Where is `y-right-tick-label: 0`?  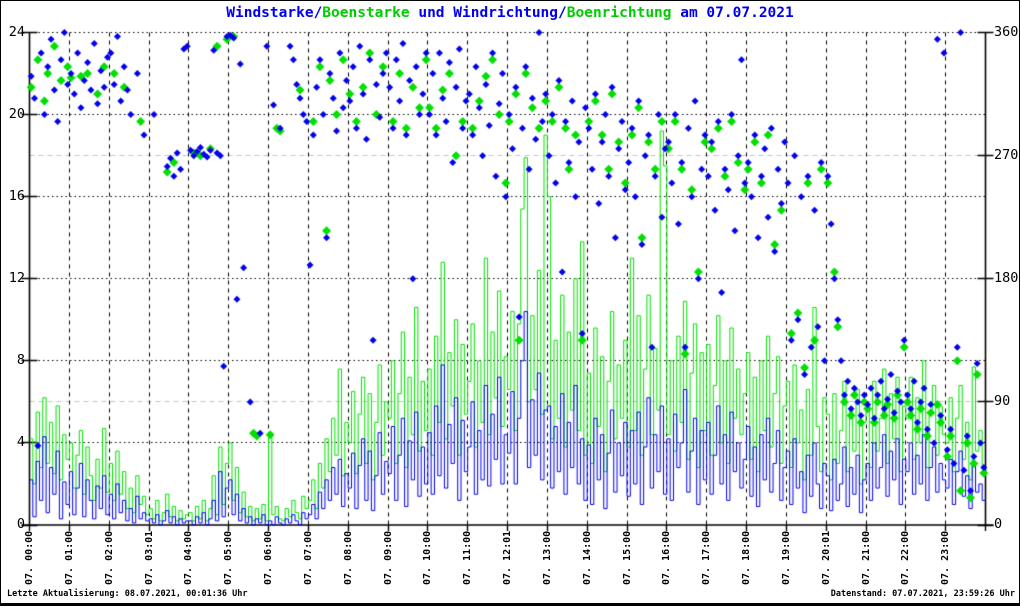 y-right-tick-label: 0 is located at coordinates (998, 524).